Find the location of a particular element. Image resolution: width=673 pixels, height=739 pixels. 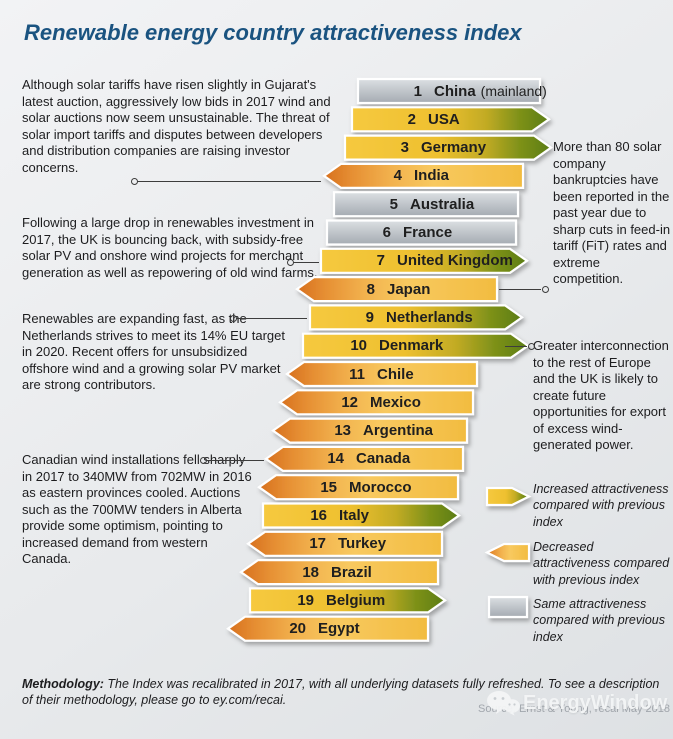

bar-country: Egypt is located at coordinates (339, 629).